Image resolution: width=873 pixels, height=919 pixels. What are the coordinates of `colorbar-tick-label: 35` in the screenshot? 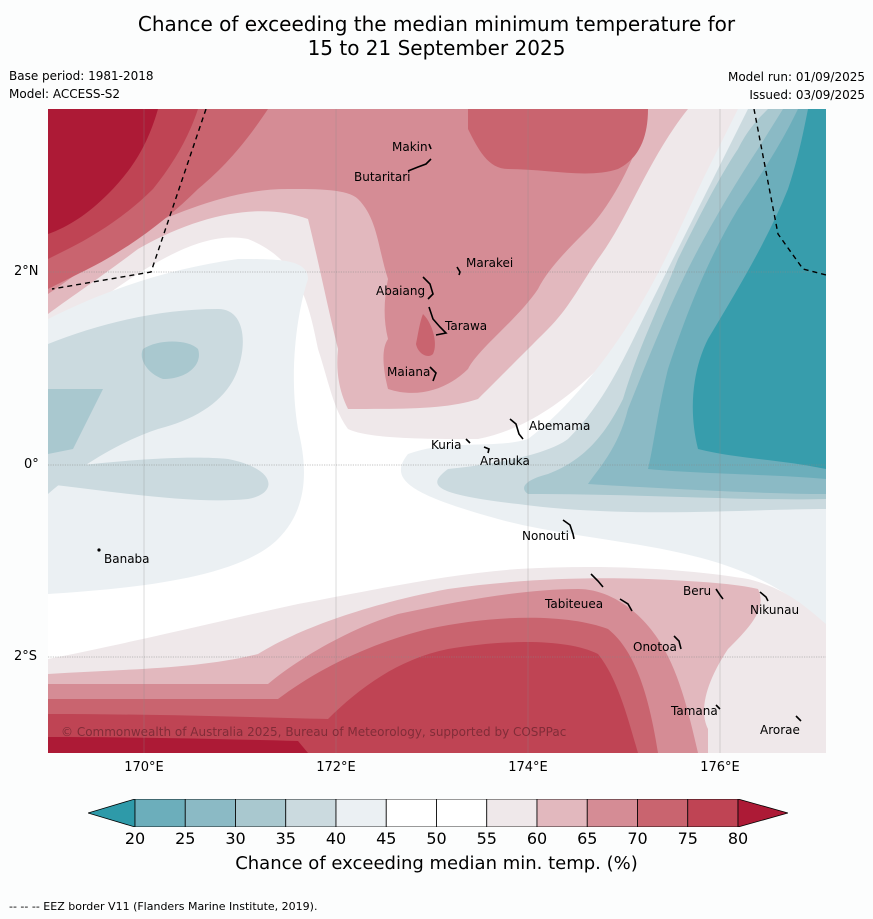 It's located at (285, 838).